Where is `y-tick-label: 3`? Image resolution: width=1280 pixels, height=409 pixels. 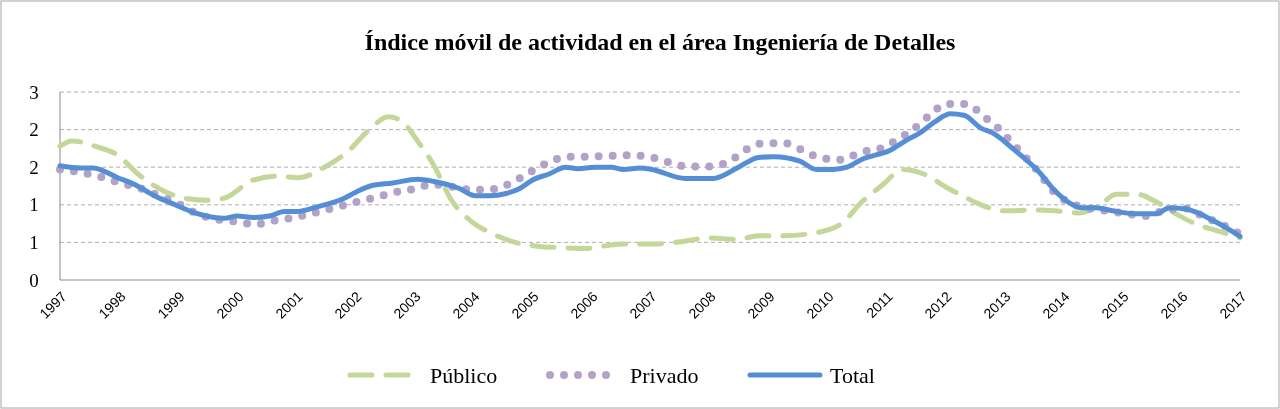 y-tick-label: 3 is located at coordinates (34, 92).